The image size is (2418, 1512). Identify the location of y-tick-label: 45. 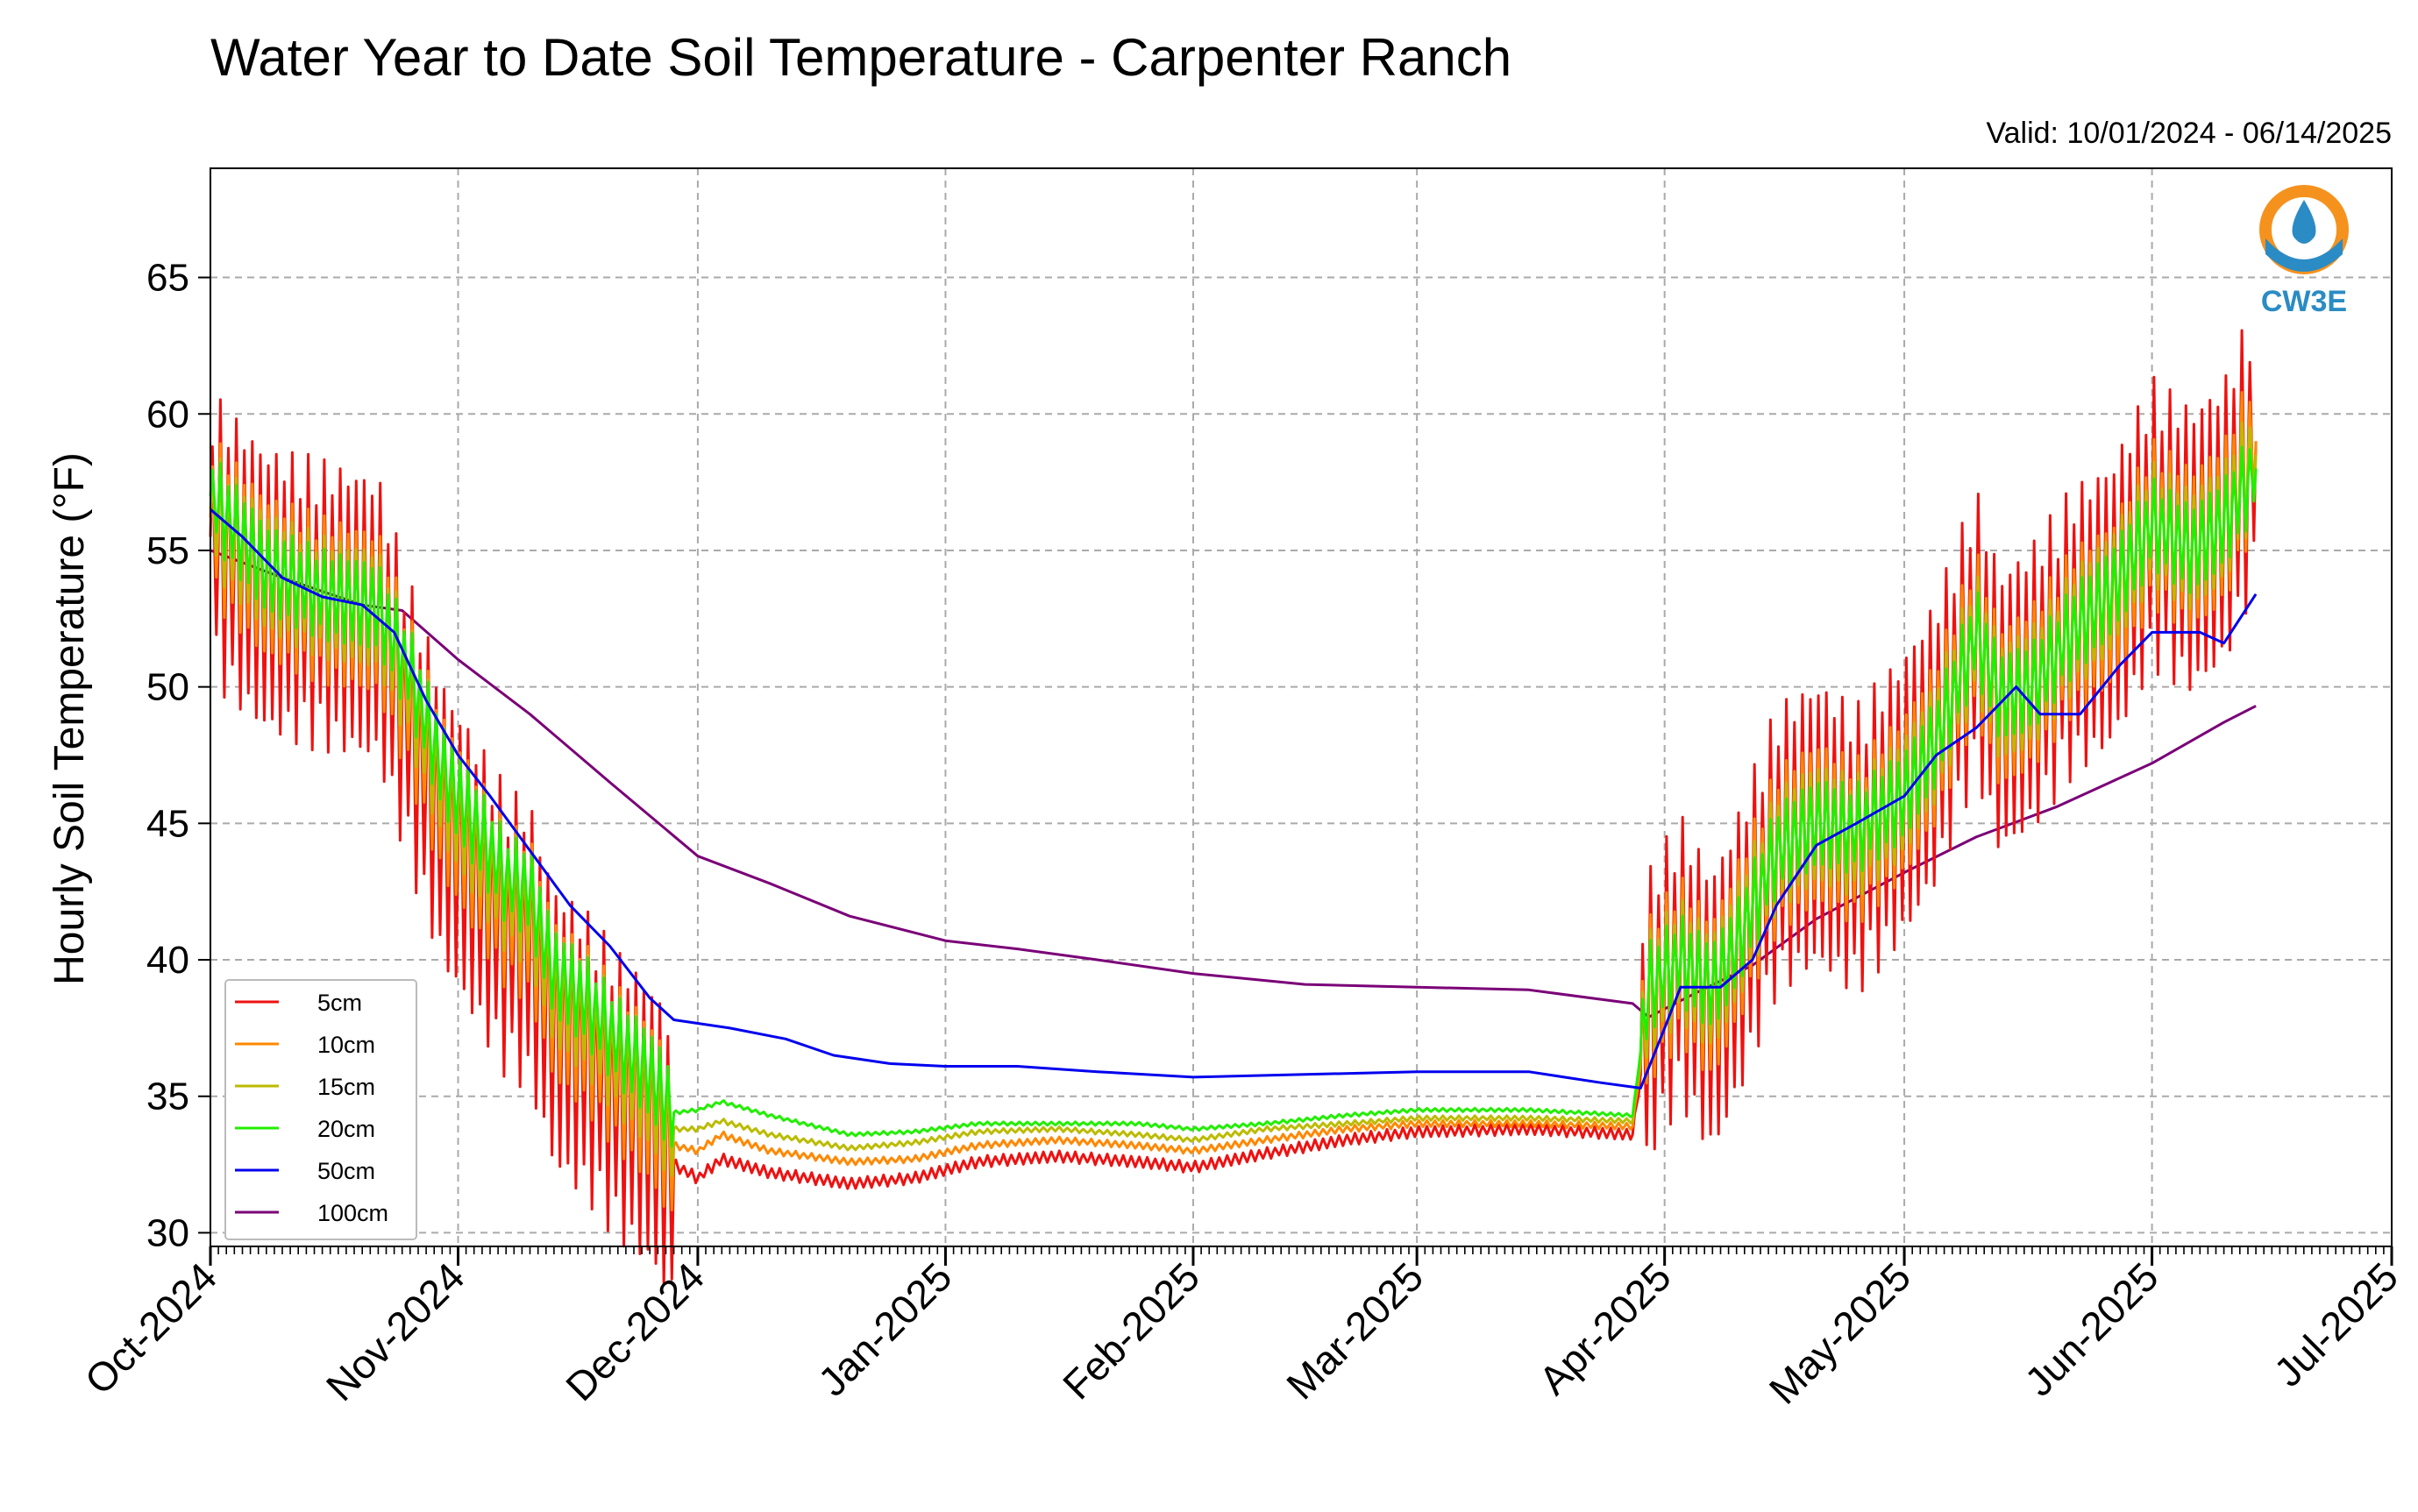
(167, 823).